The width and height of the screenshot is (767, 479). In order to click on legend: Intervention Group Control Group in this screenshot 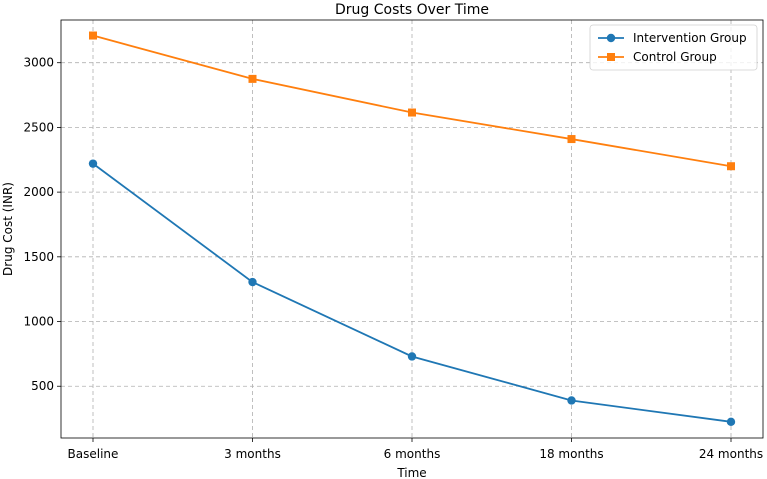, I will do `click(673, 47)`.